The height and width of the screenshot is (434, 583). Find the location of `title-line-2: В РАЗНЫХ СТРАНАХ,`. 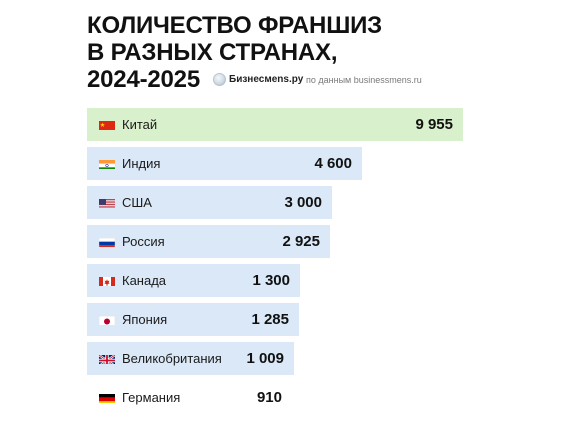

title-line-2: В РАЗНЫХ СТРАНАХ, is located at coordinates (212, 52).